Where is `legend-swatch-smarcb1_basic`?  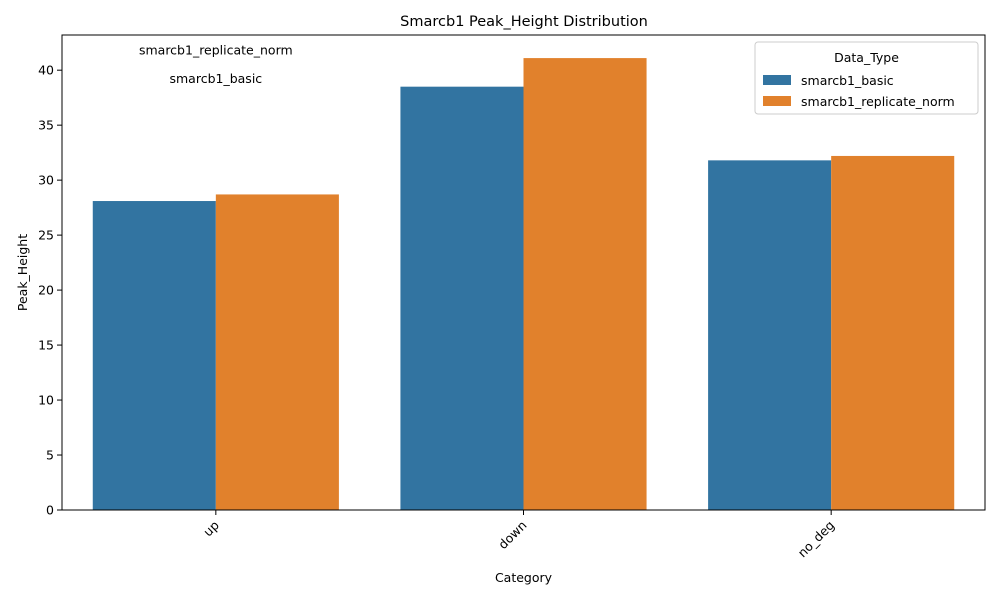 legend-swatch-smarcb1_basic is located at coordinates (777, 80).